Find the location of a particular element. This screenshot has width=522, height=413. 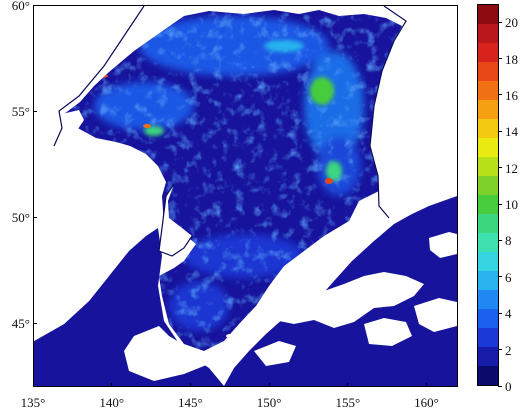

colorbar-label: 0 is located at coordinates (508, 386).